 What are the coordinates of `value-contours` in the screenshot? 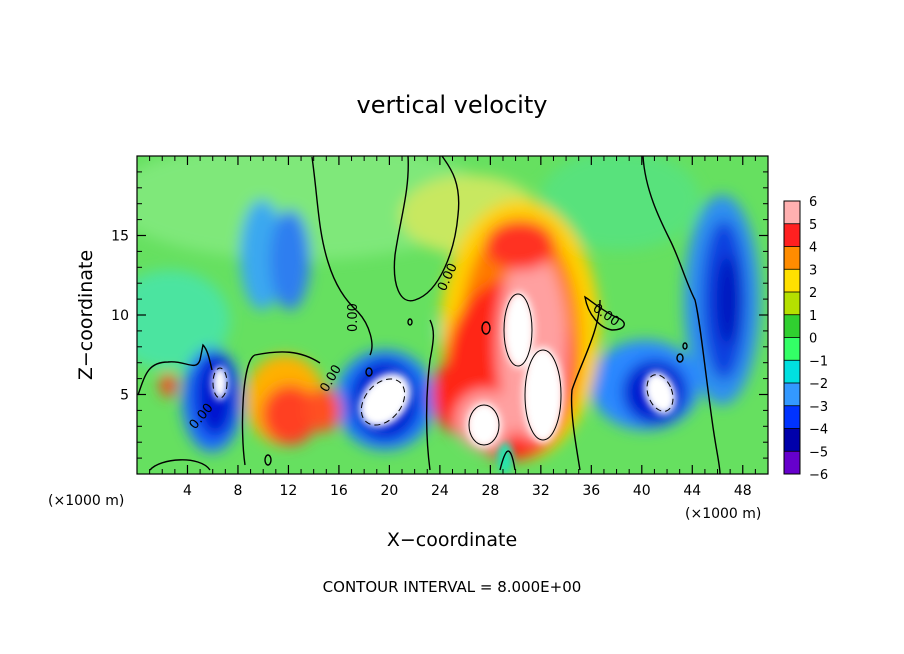 It's located at (443, 369).